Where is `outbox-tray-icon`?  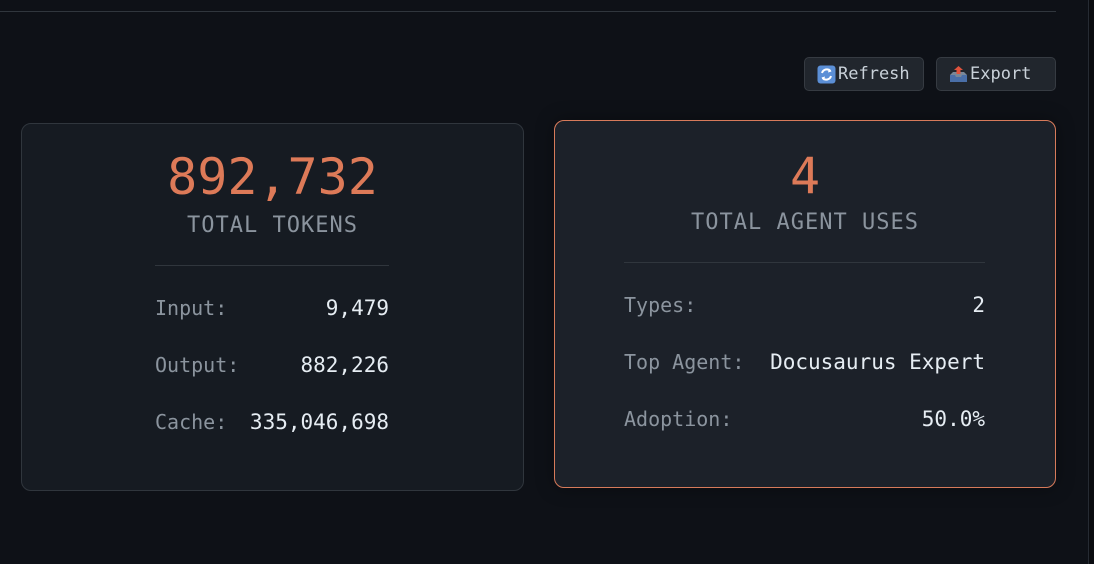 outbox-tray-icon is located at coordinates (958, 74).